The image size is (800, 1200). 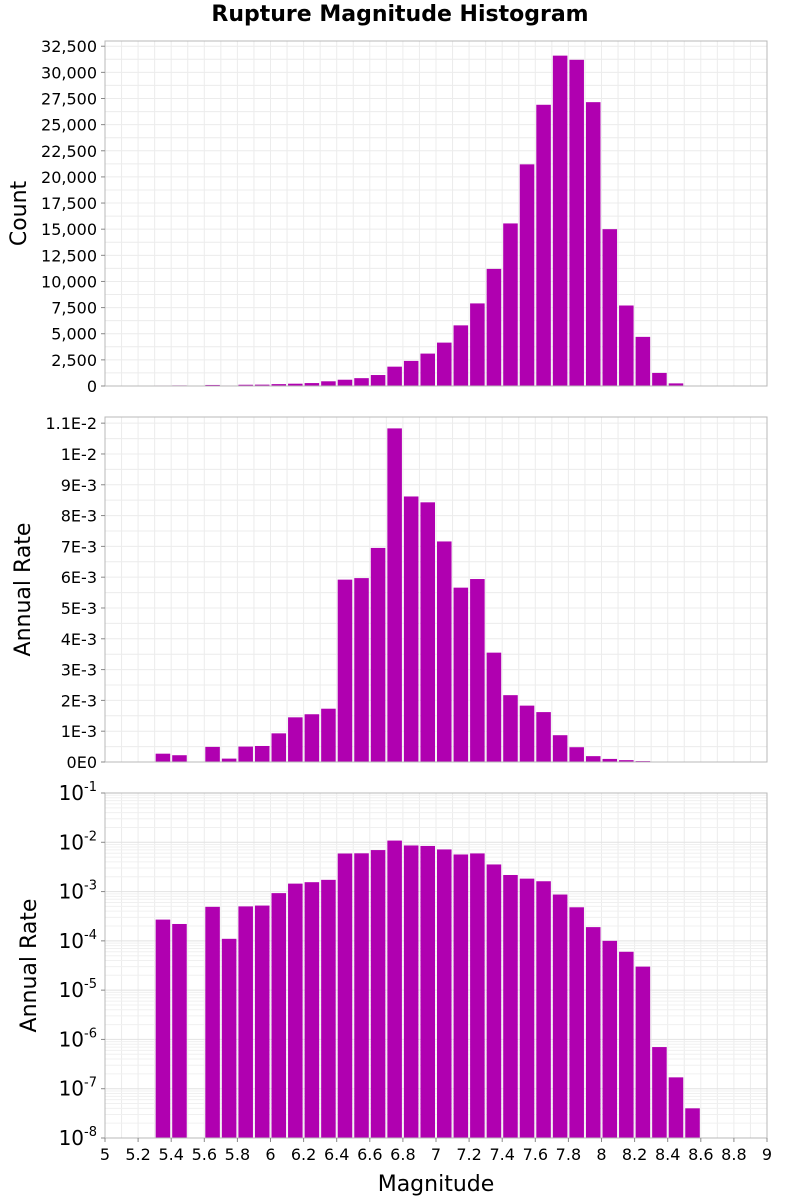 What do you see at coordinates (79, 516) in the screenshot?
I see `y-tick-label-rate-linear-8: 8E-3` at bounding box center [79, 516].